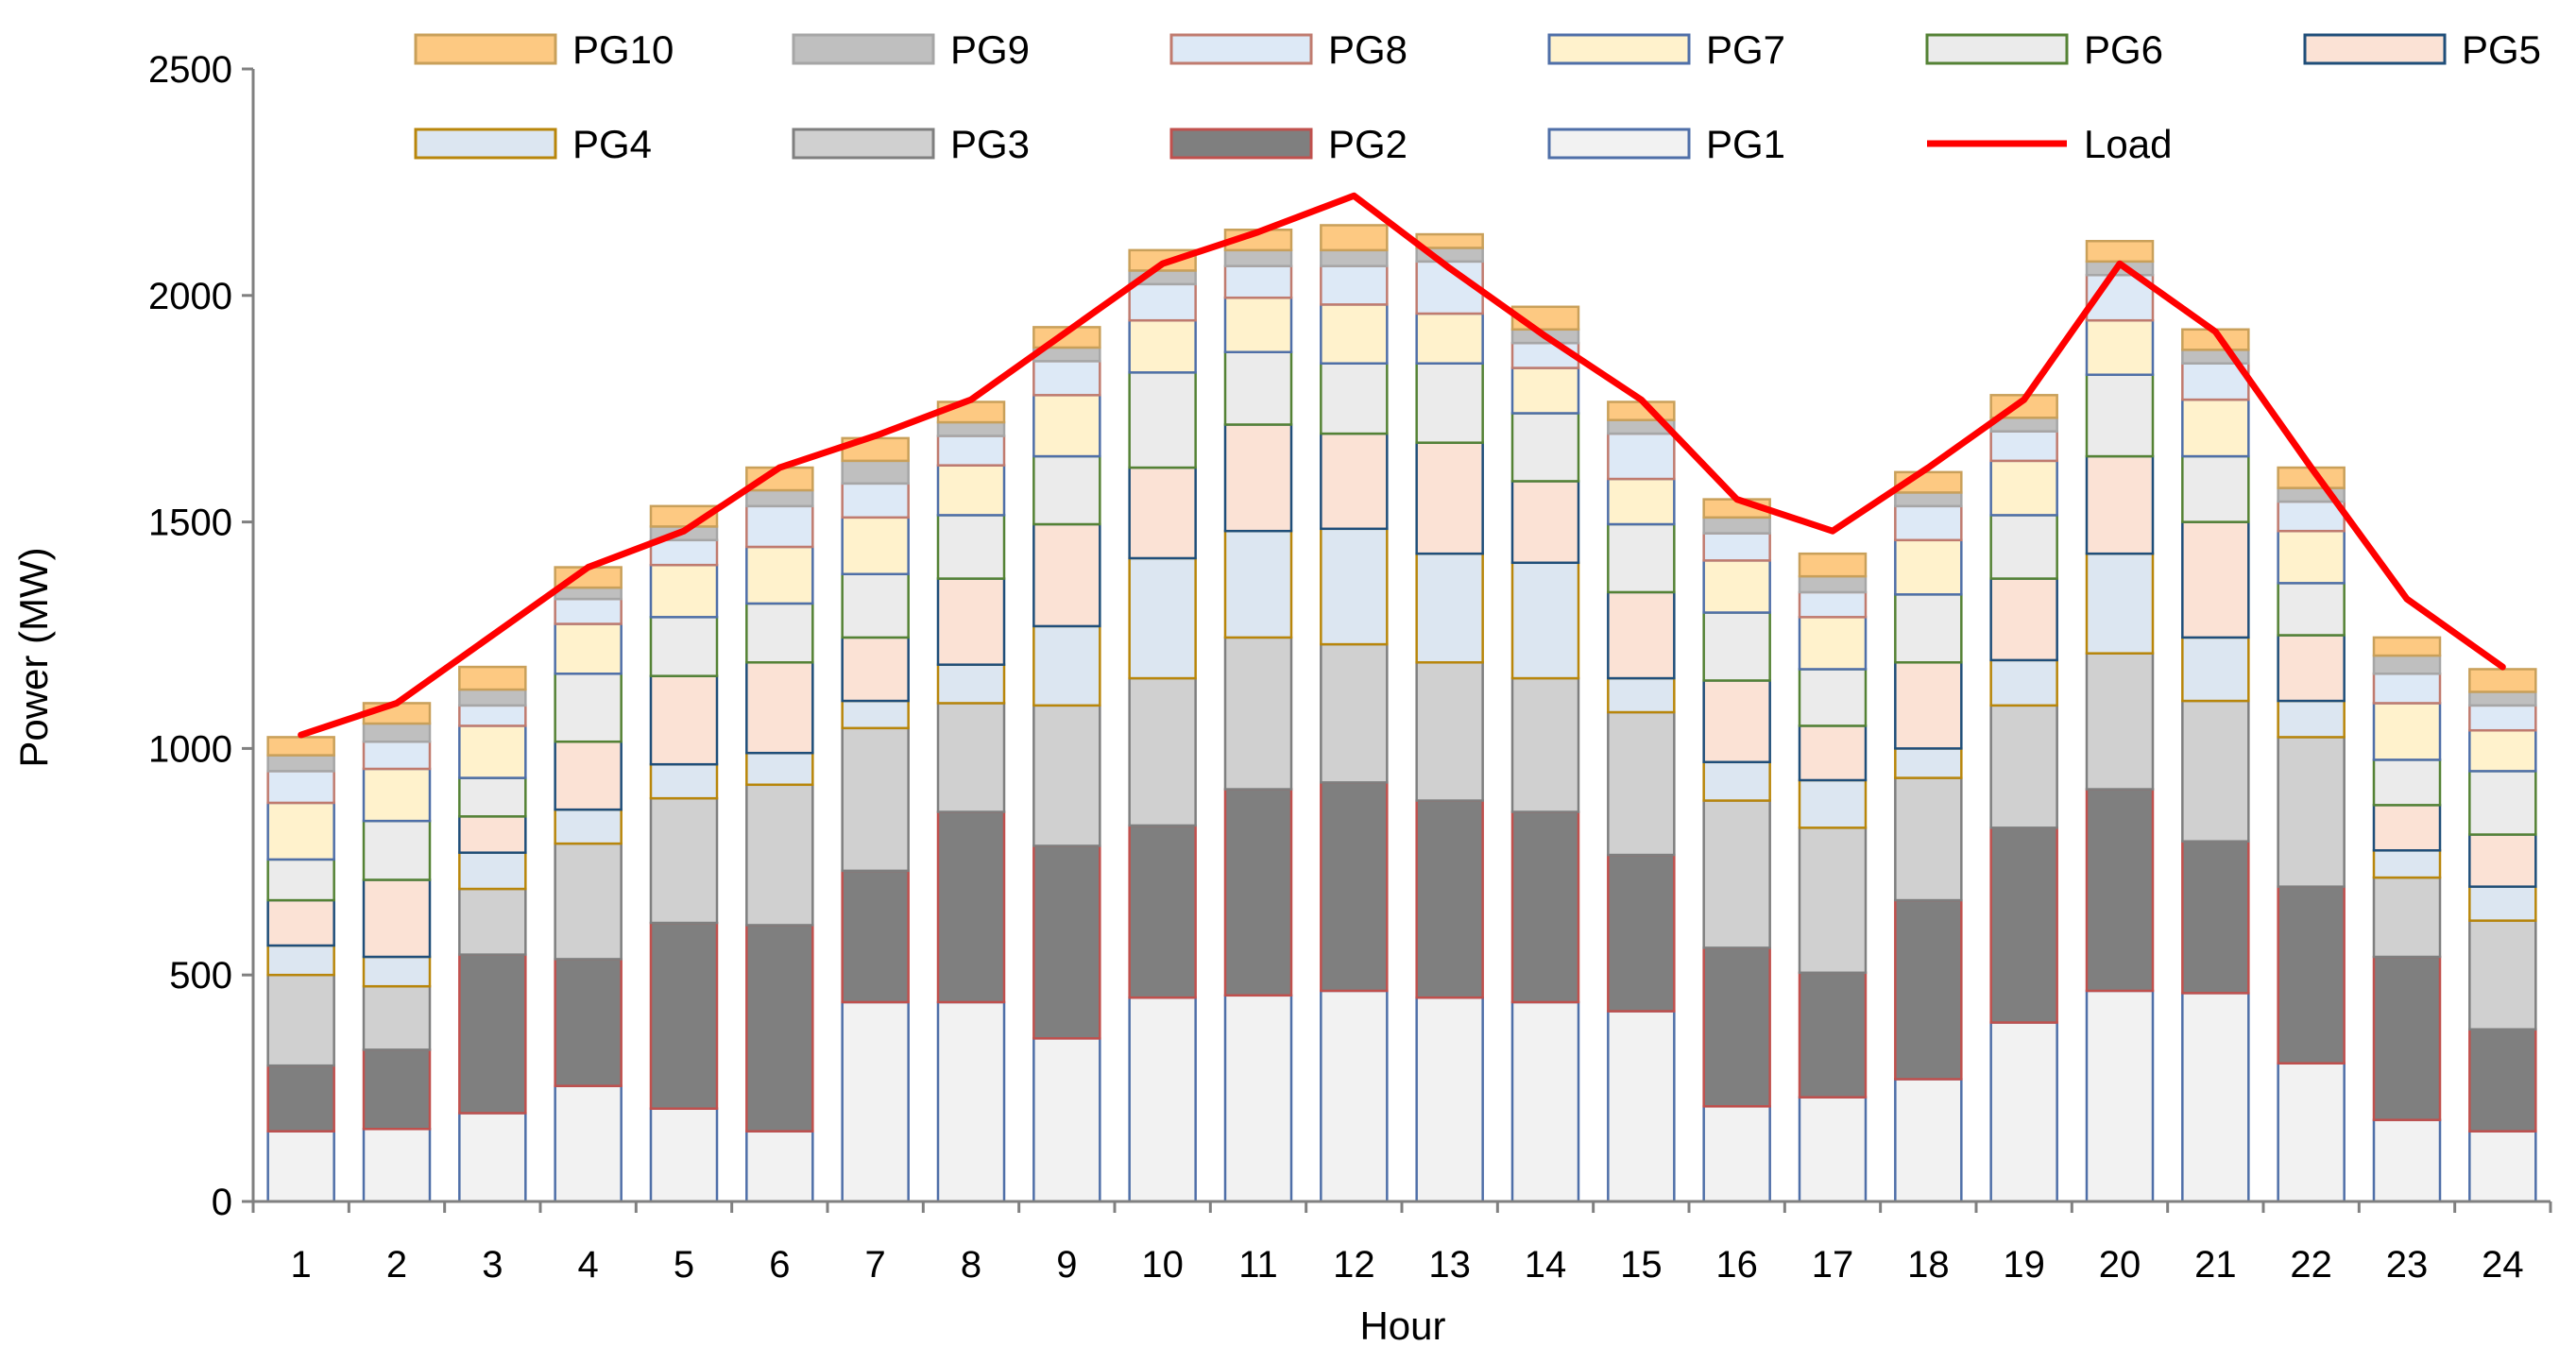  What do you see at coordinates (2124, 49) in the screenshot?
I see `legend-label: PG6` at bounding box center [2124, 49].